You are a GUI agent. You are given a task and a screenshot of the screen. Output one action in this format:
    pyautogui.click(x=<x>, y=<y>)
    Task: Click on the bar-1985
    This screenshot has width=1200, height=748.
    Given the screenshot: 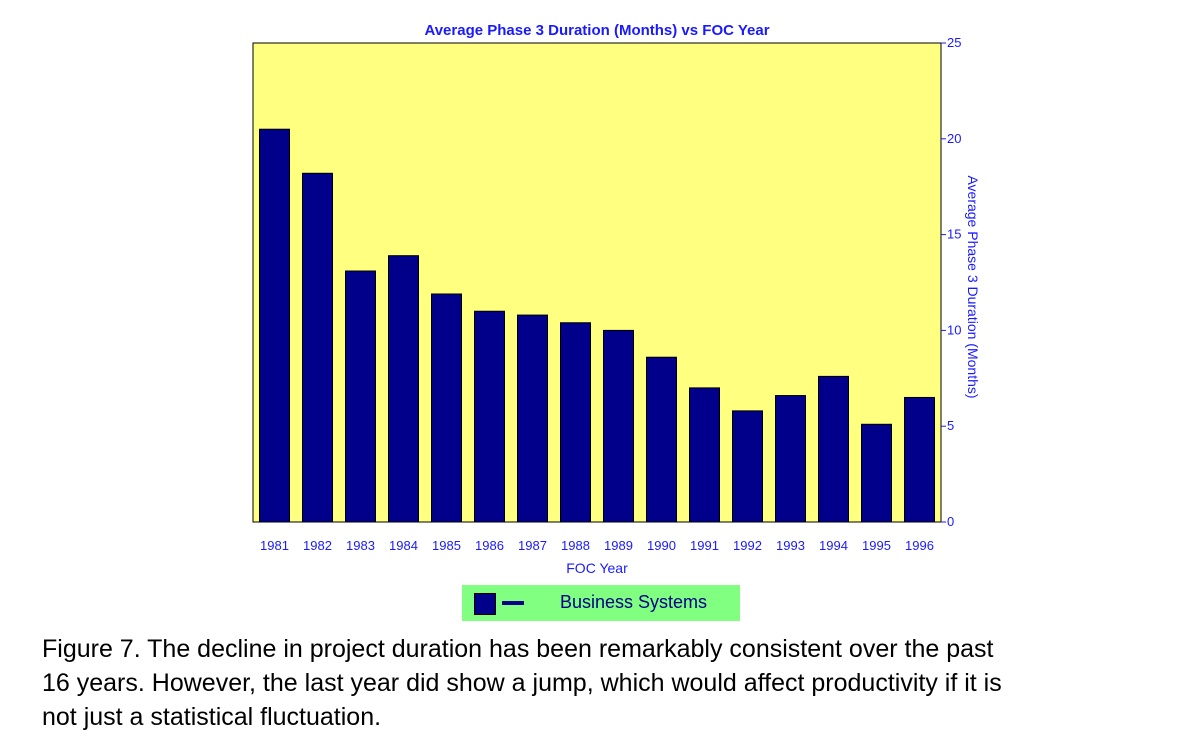 What is the action you would take?
    pyautogui.click(x=446, y=408)
    